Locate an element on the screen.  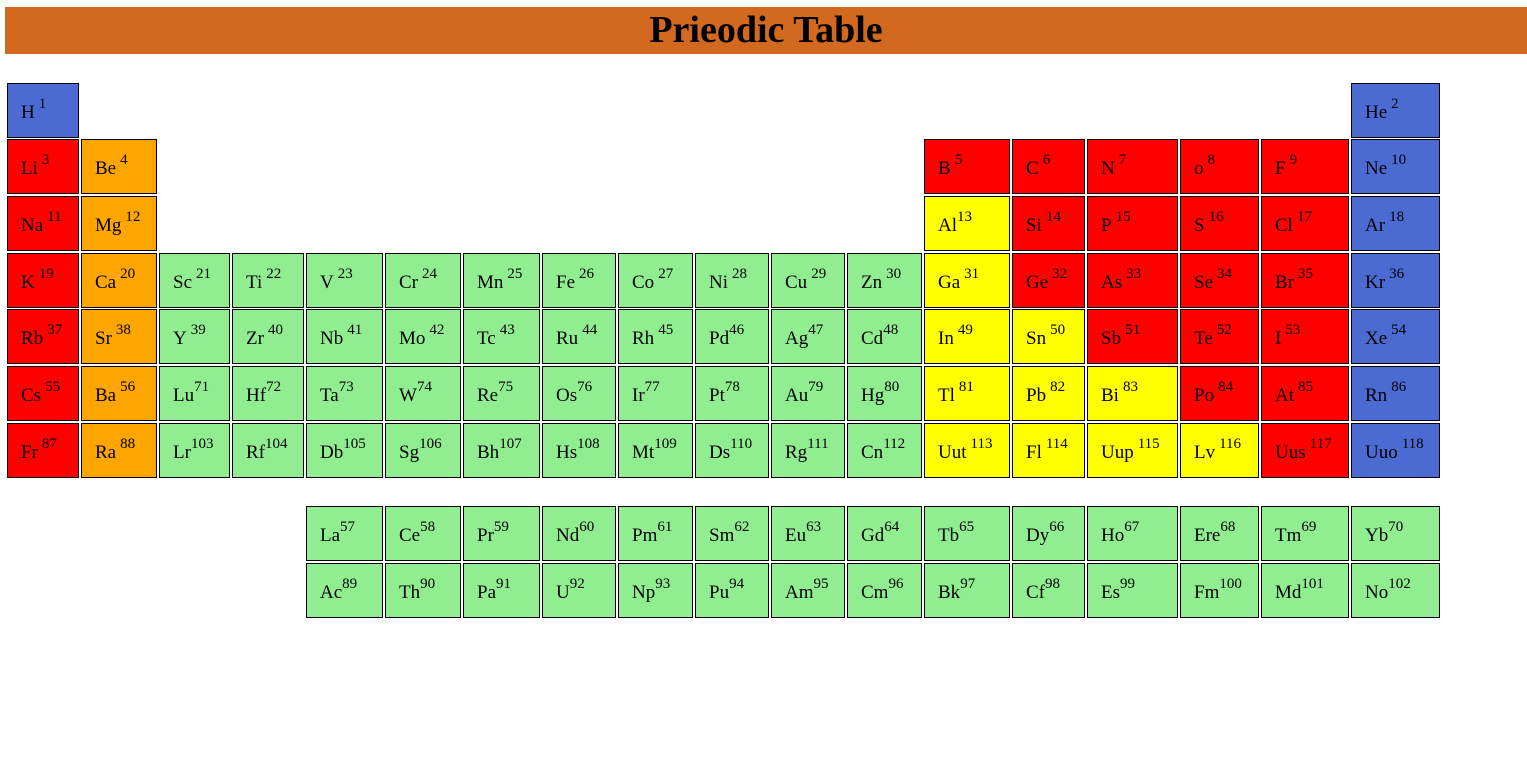
element-symbol: Na is located at coordinates (32, 225).